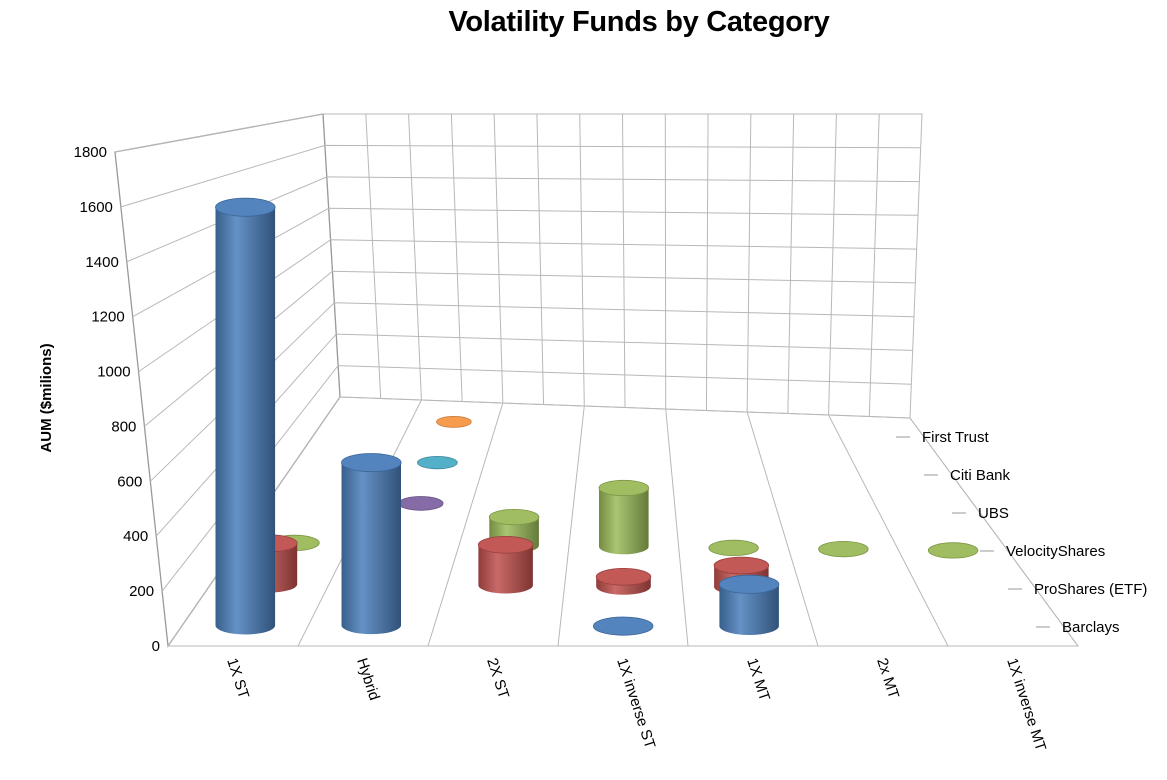  I want to click on x-tick-label: 1X inverse ST, so click(635, 703).